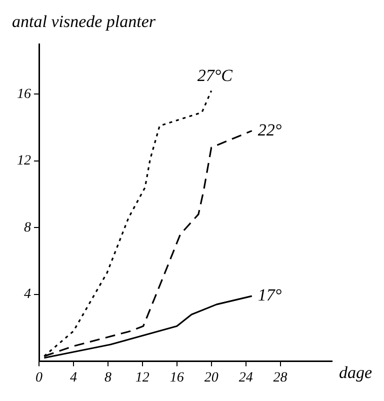 This screenshot has width=384, height=401. What do you see at coordinates (211, 378) in the screenshot?
I see `x-tick-label: 20` at bounding box center [211, 378].